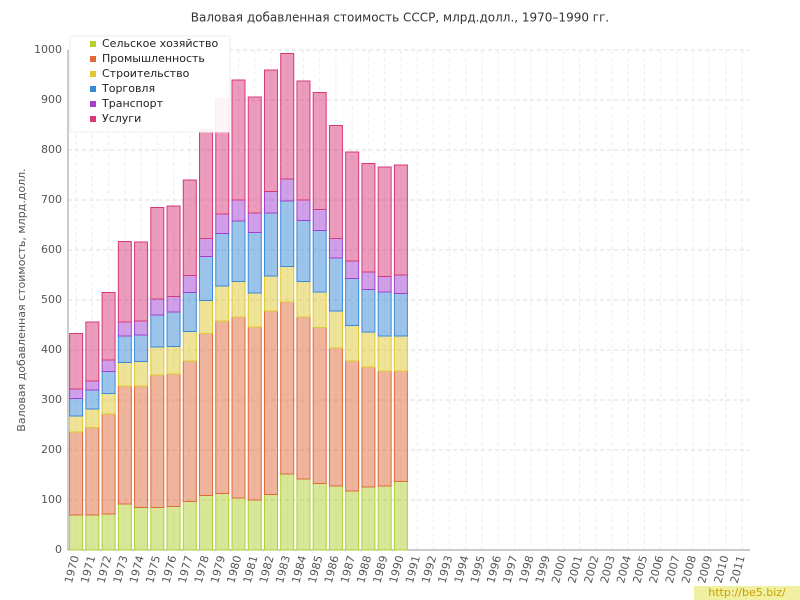 The width and height of the screenshot is (800, 600). I want to click on y-tick-label: 800, so click(51, 149).